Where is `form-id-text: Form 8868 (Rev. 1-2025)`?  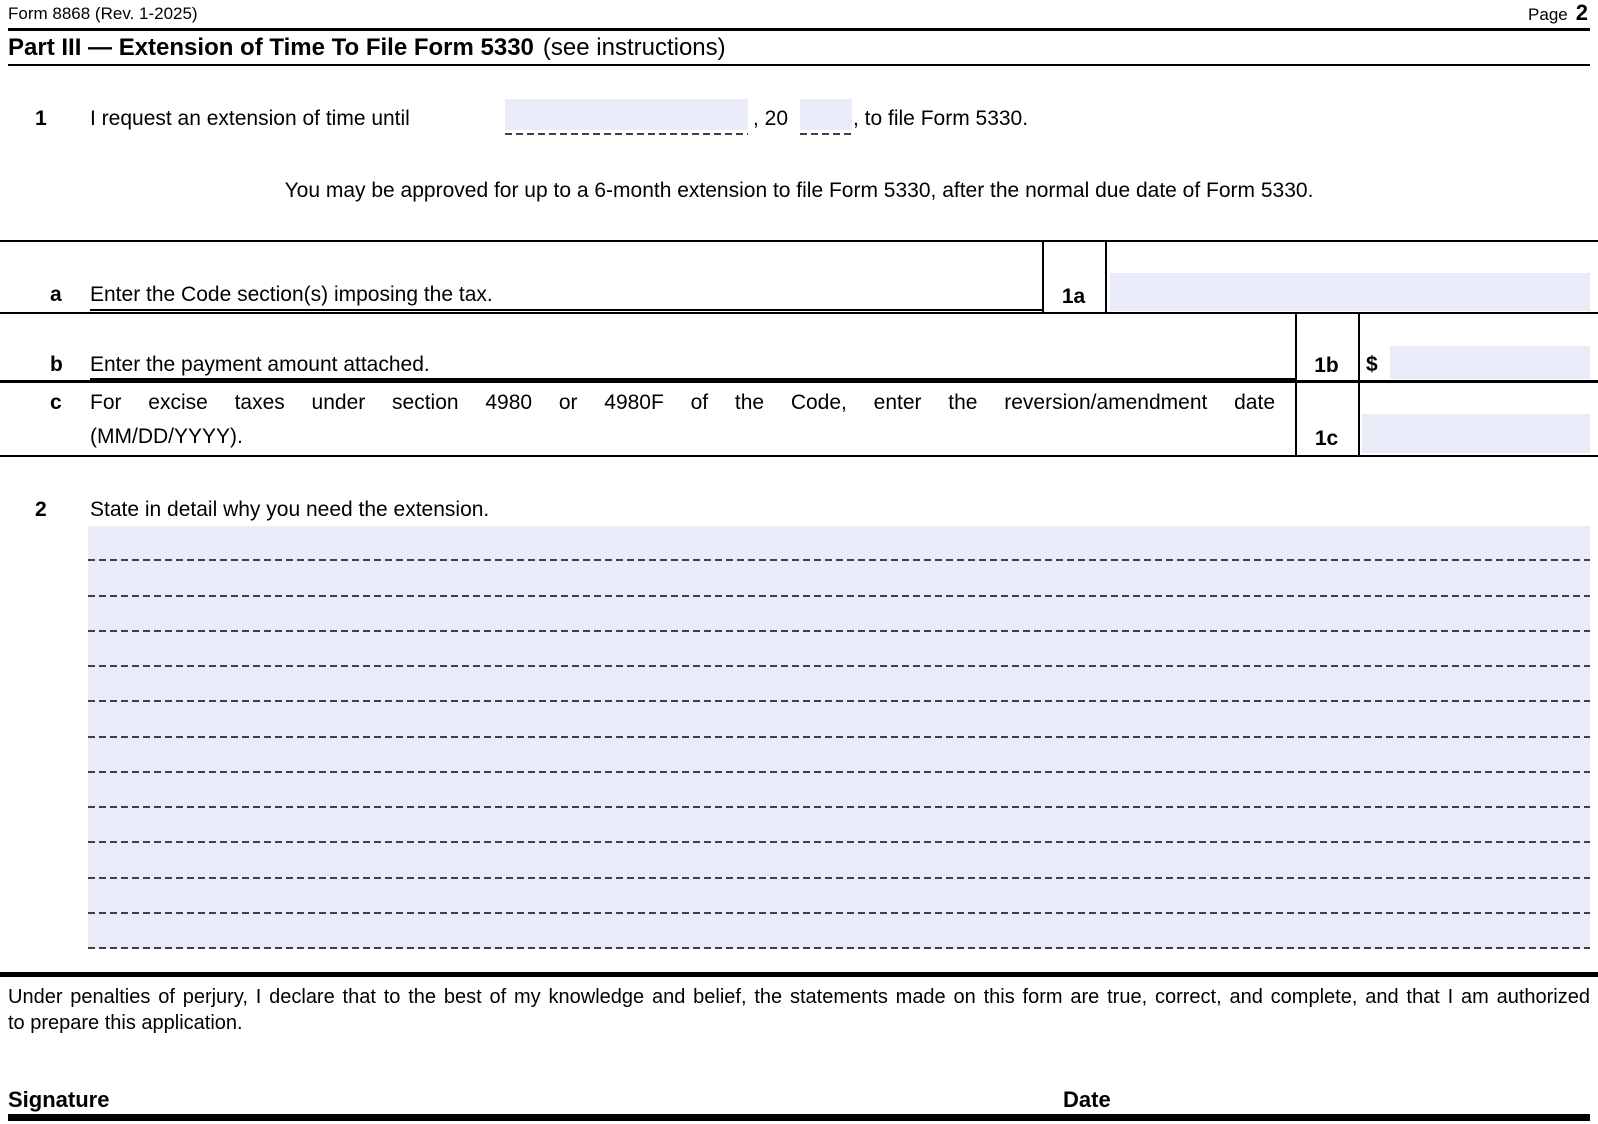
form-id-text: Form 8868 (Rev. 1-2025) is located at coordinates (103, 13).